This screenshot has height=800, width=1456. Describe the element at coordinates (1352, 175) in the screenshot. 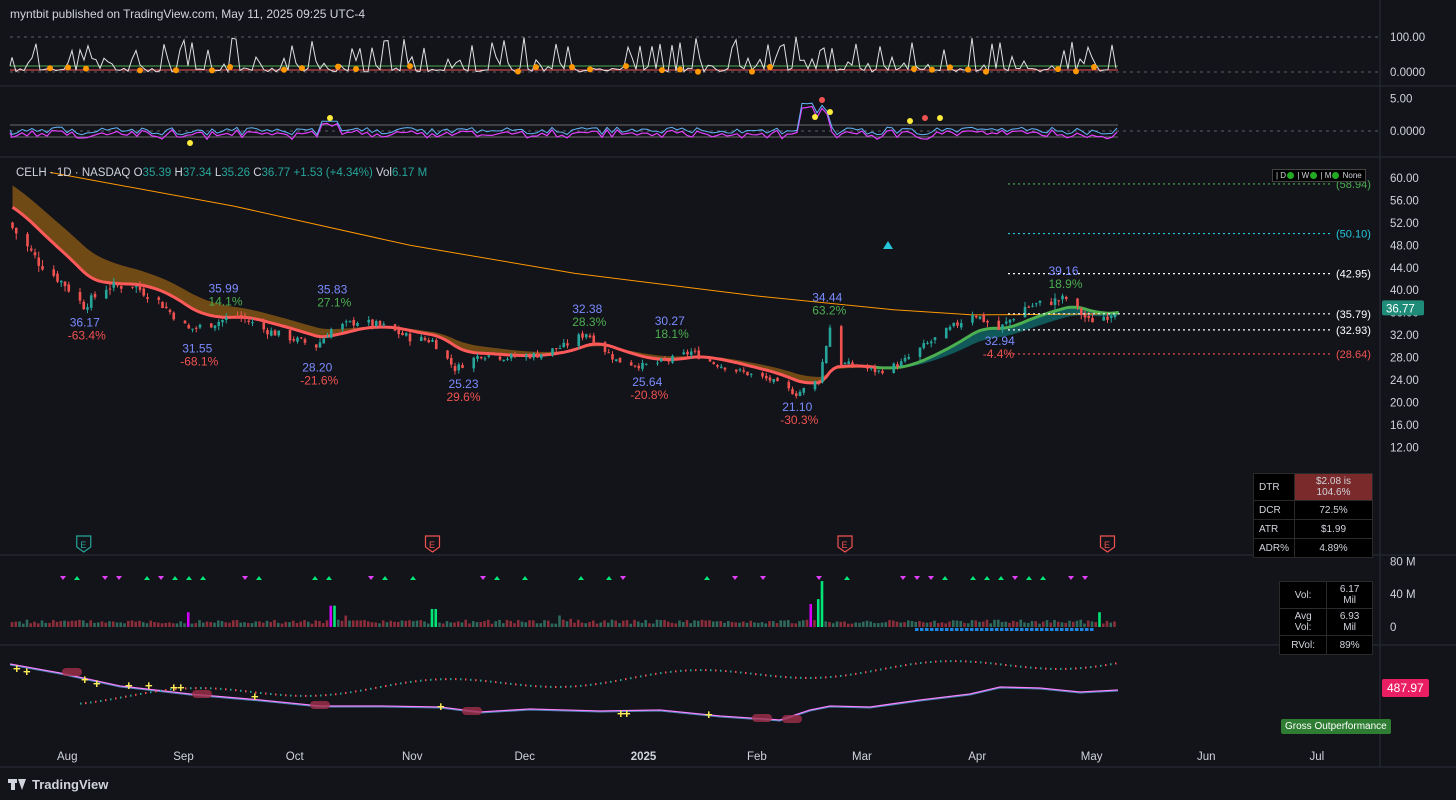

I see `tf-none: None` at that location.